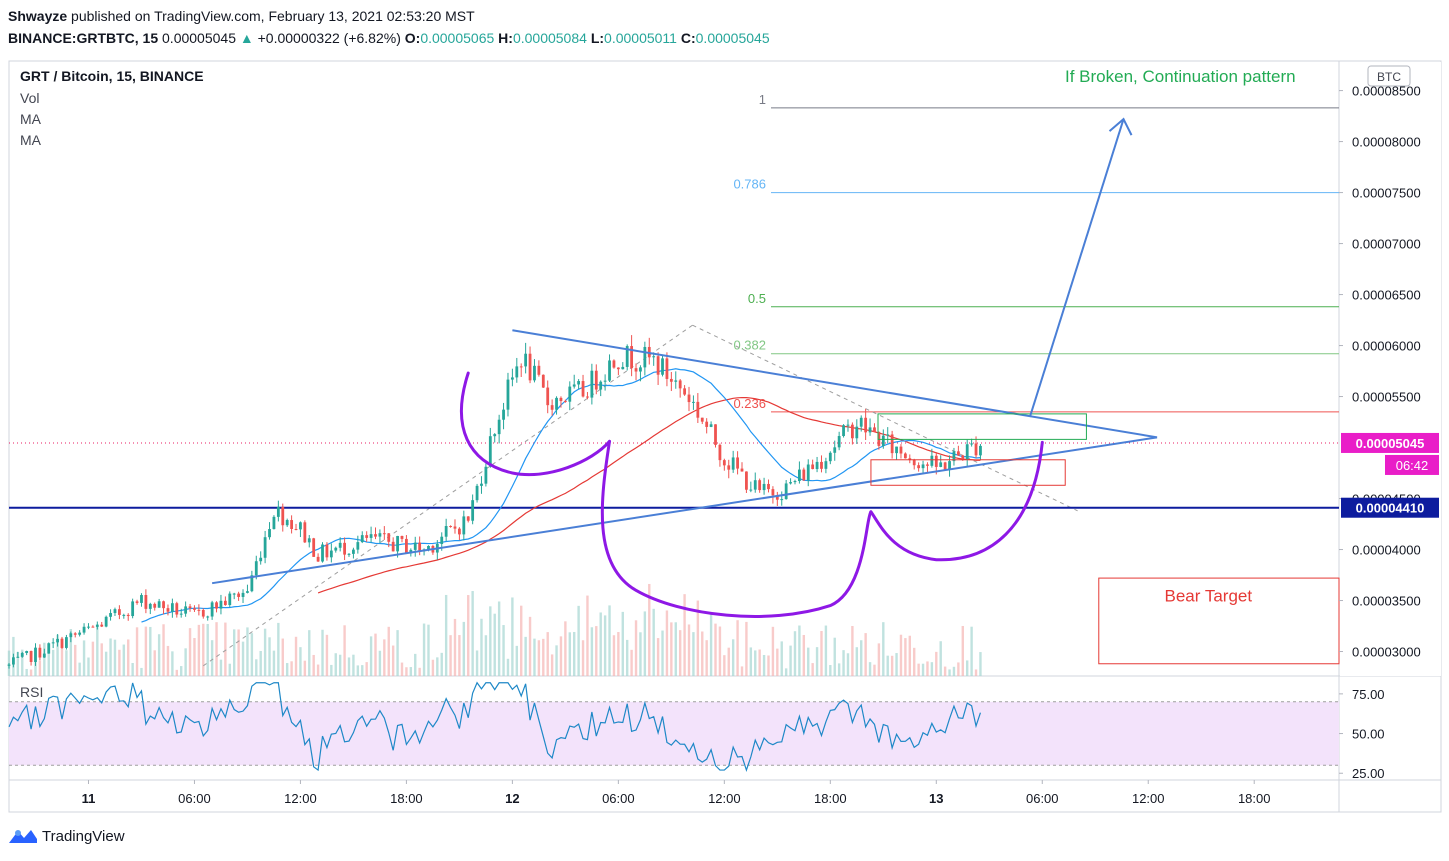 Image resolution: width=1449 pixels, height=861 pixels. Describe the element at coordinates (1368, 734) in the screenshot. I see `rsi-tick-label: 50.00` at that location.